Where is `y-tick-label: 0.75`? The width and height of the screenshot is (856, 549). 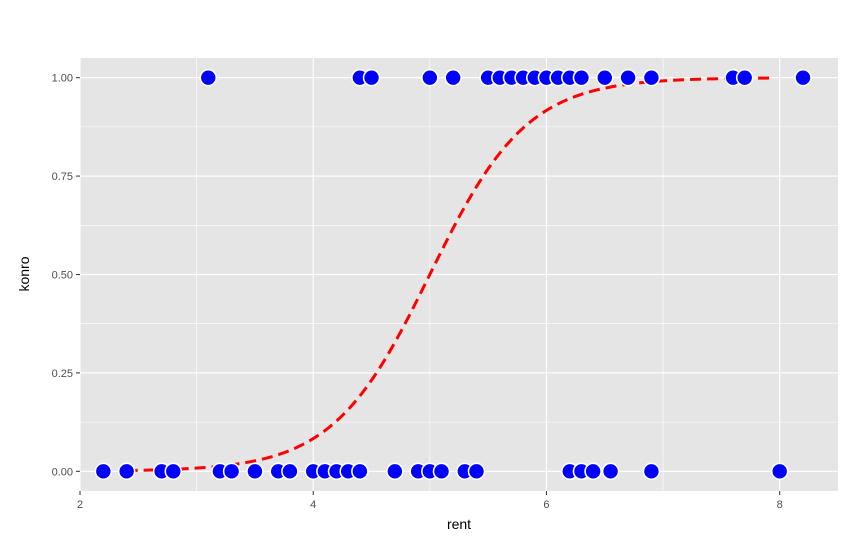 y-tick-label: 0.75 is located at coordinates (62, 177).